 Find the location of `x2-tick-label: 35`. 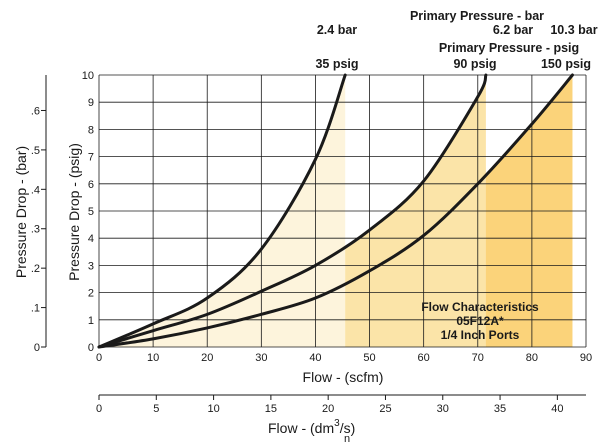

x2-tick-label: 35 is located at coordinates (500, 409).